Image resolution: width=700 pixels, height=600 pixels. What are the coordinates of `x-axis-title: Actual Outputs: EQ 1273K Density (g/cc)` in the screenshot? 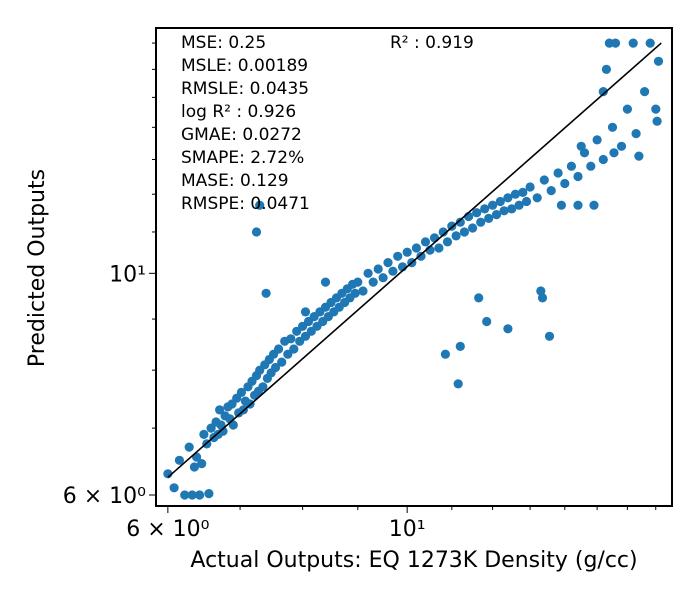 It's located at (413, 560).